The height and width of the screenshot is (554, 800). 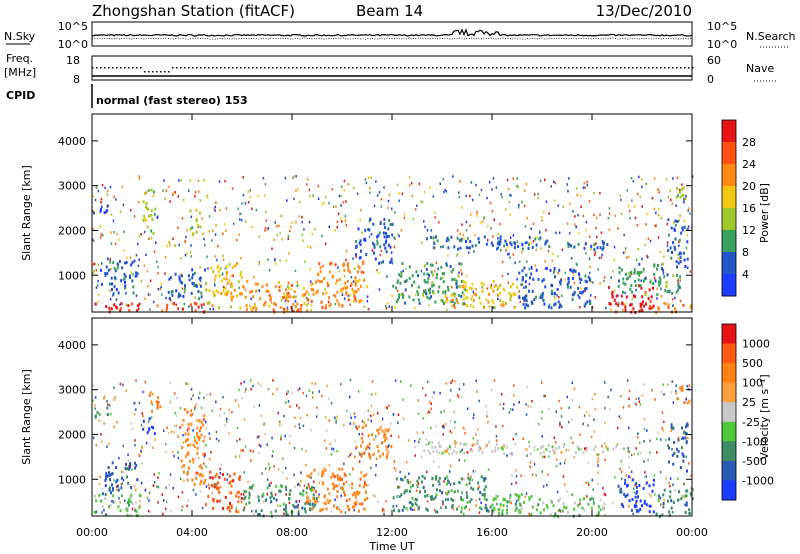 What do you see at coordinates (729, 412) in the screenshot?
I see `colorbar-segment` at bounding box center [729, 412].